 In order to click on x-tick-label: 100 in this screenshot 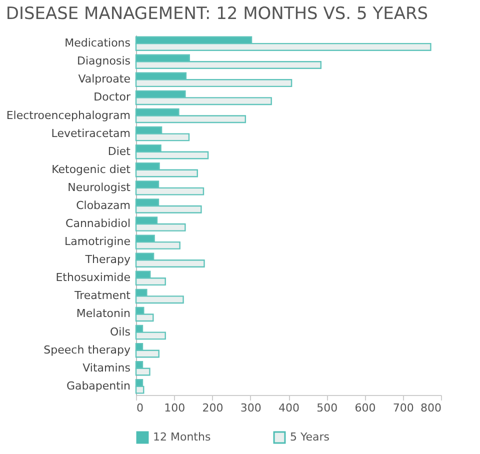, I will do `click(175, 408)`.